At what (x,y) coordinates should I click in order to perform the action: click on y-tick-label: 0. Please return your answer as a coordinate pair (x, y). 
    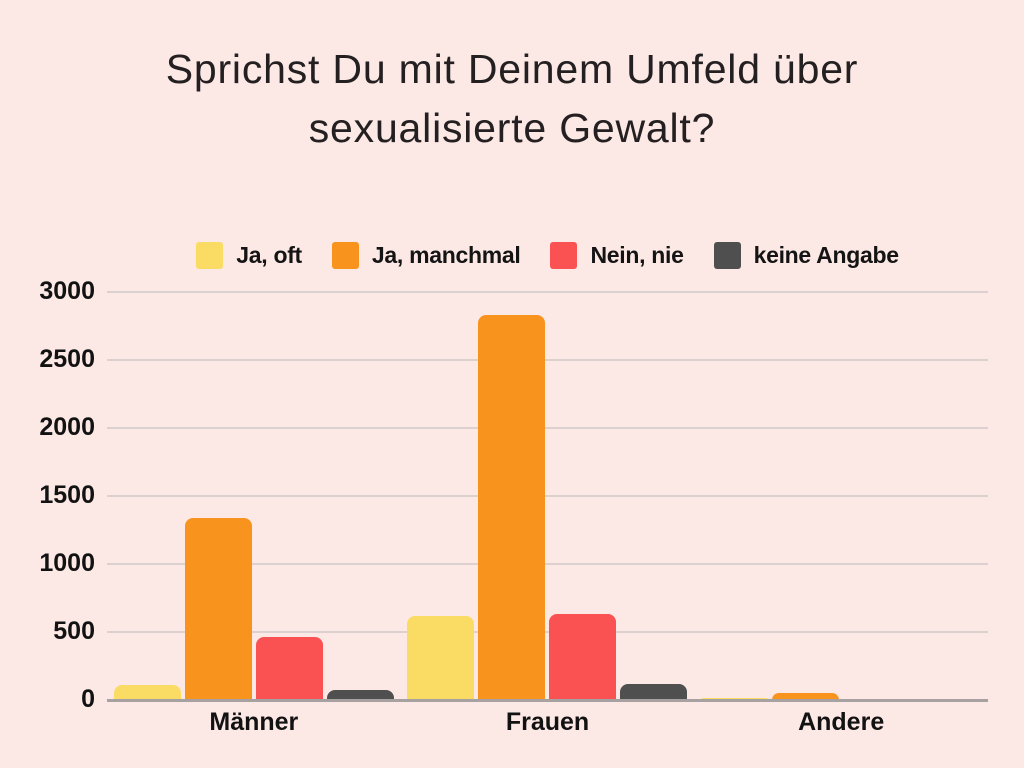
    Looking at the image, I should click on (88, 699).